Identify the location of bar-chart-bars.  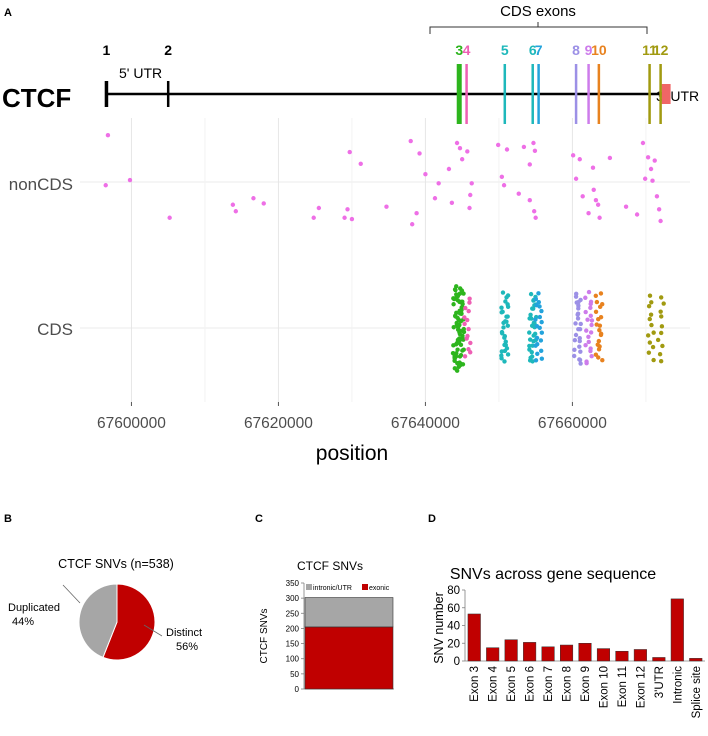
(585, 630).